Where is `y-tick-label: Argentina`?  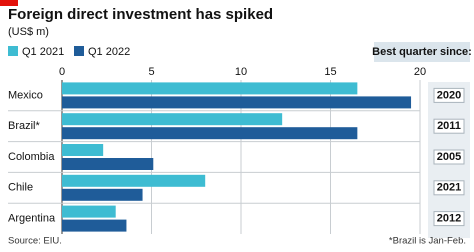
y-tick-label: Argentina is located at coordinates (32, 219).